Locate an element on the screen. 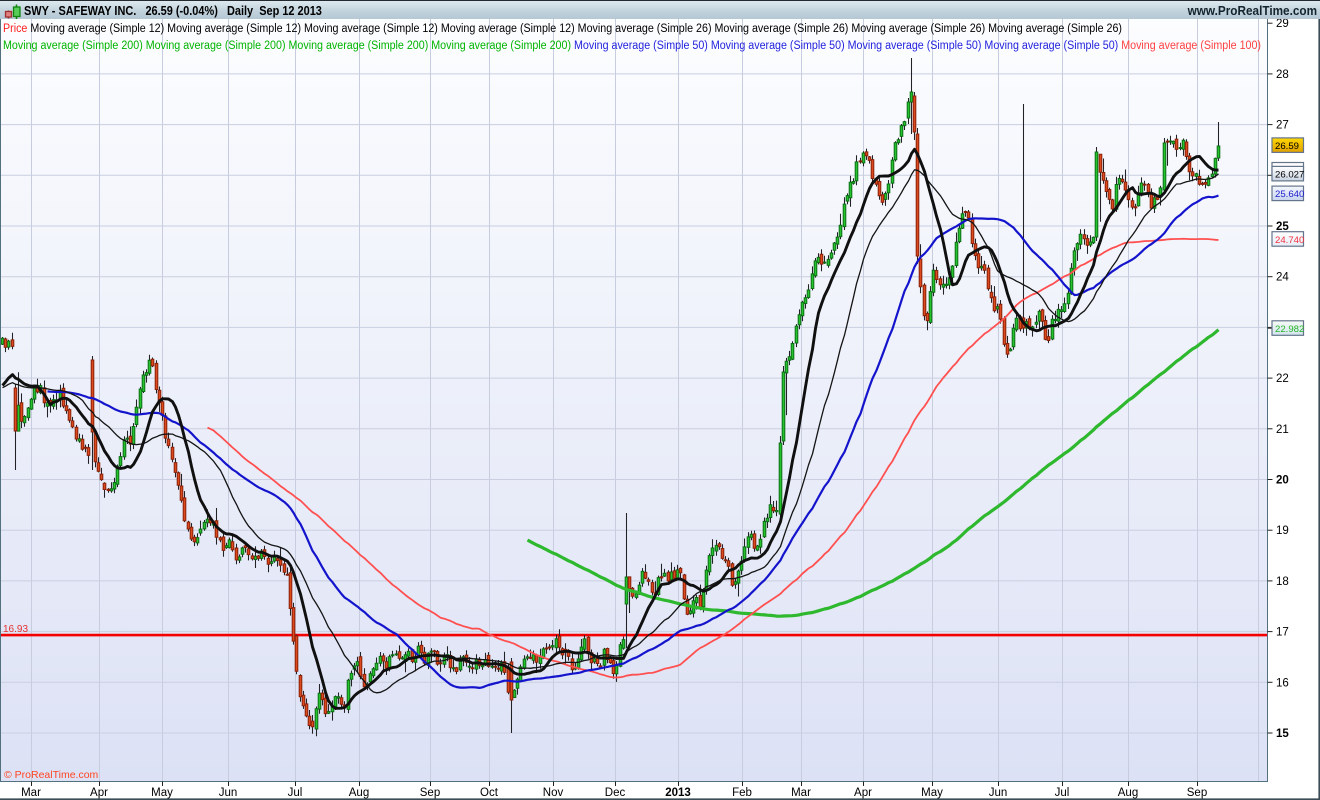 The image size is (1320, 800). svg-text: 27 is located at coordinates (1282, 126).